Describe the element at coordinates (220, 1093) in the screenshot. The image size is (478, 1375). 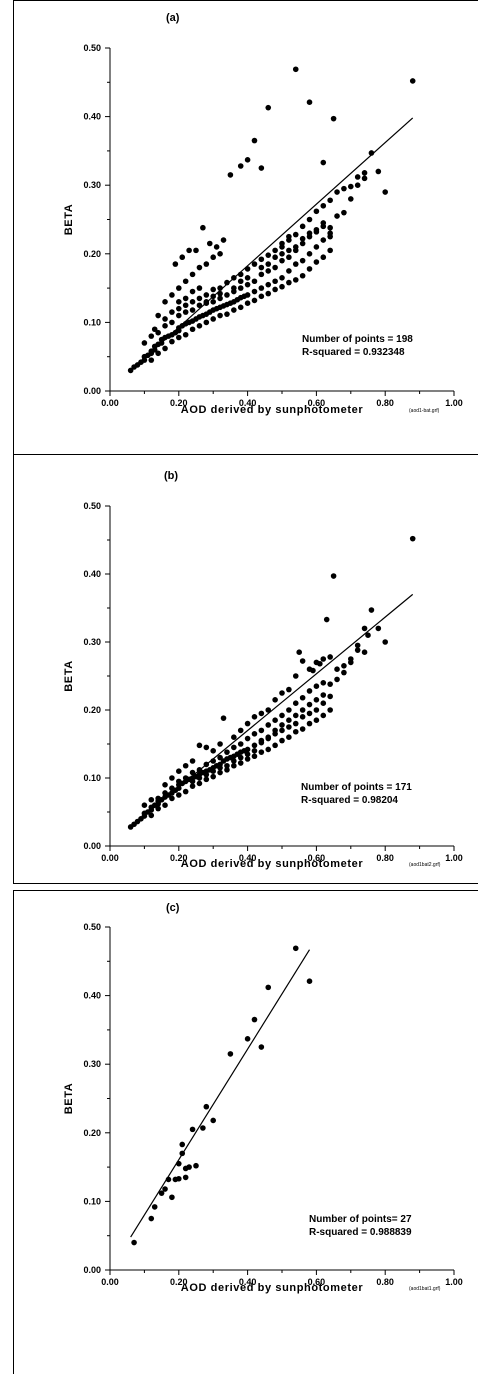
I see `regression-line` at that location.